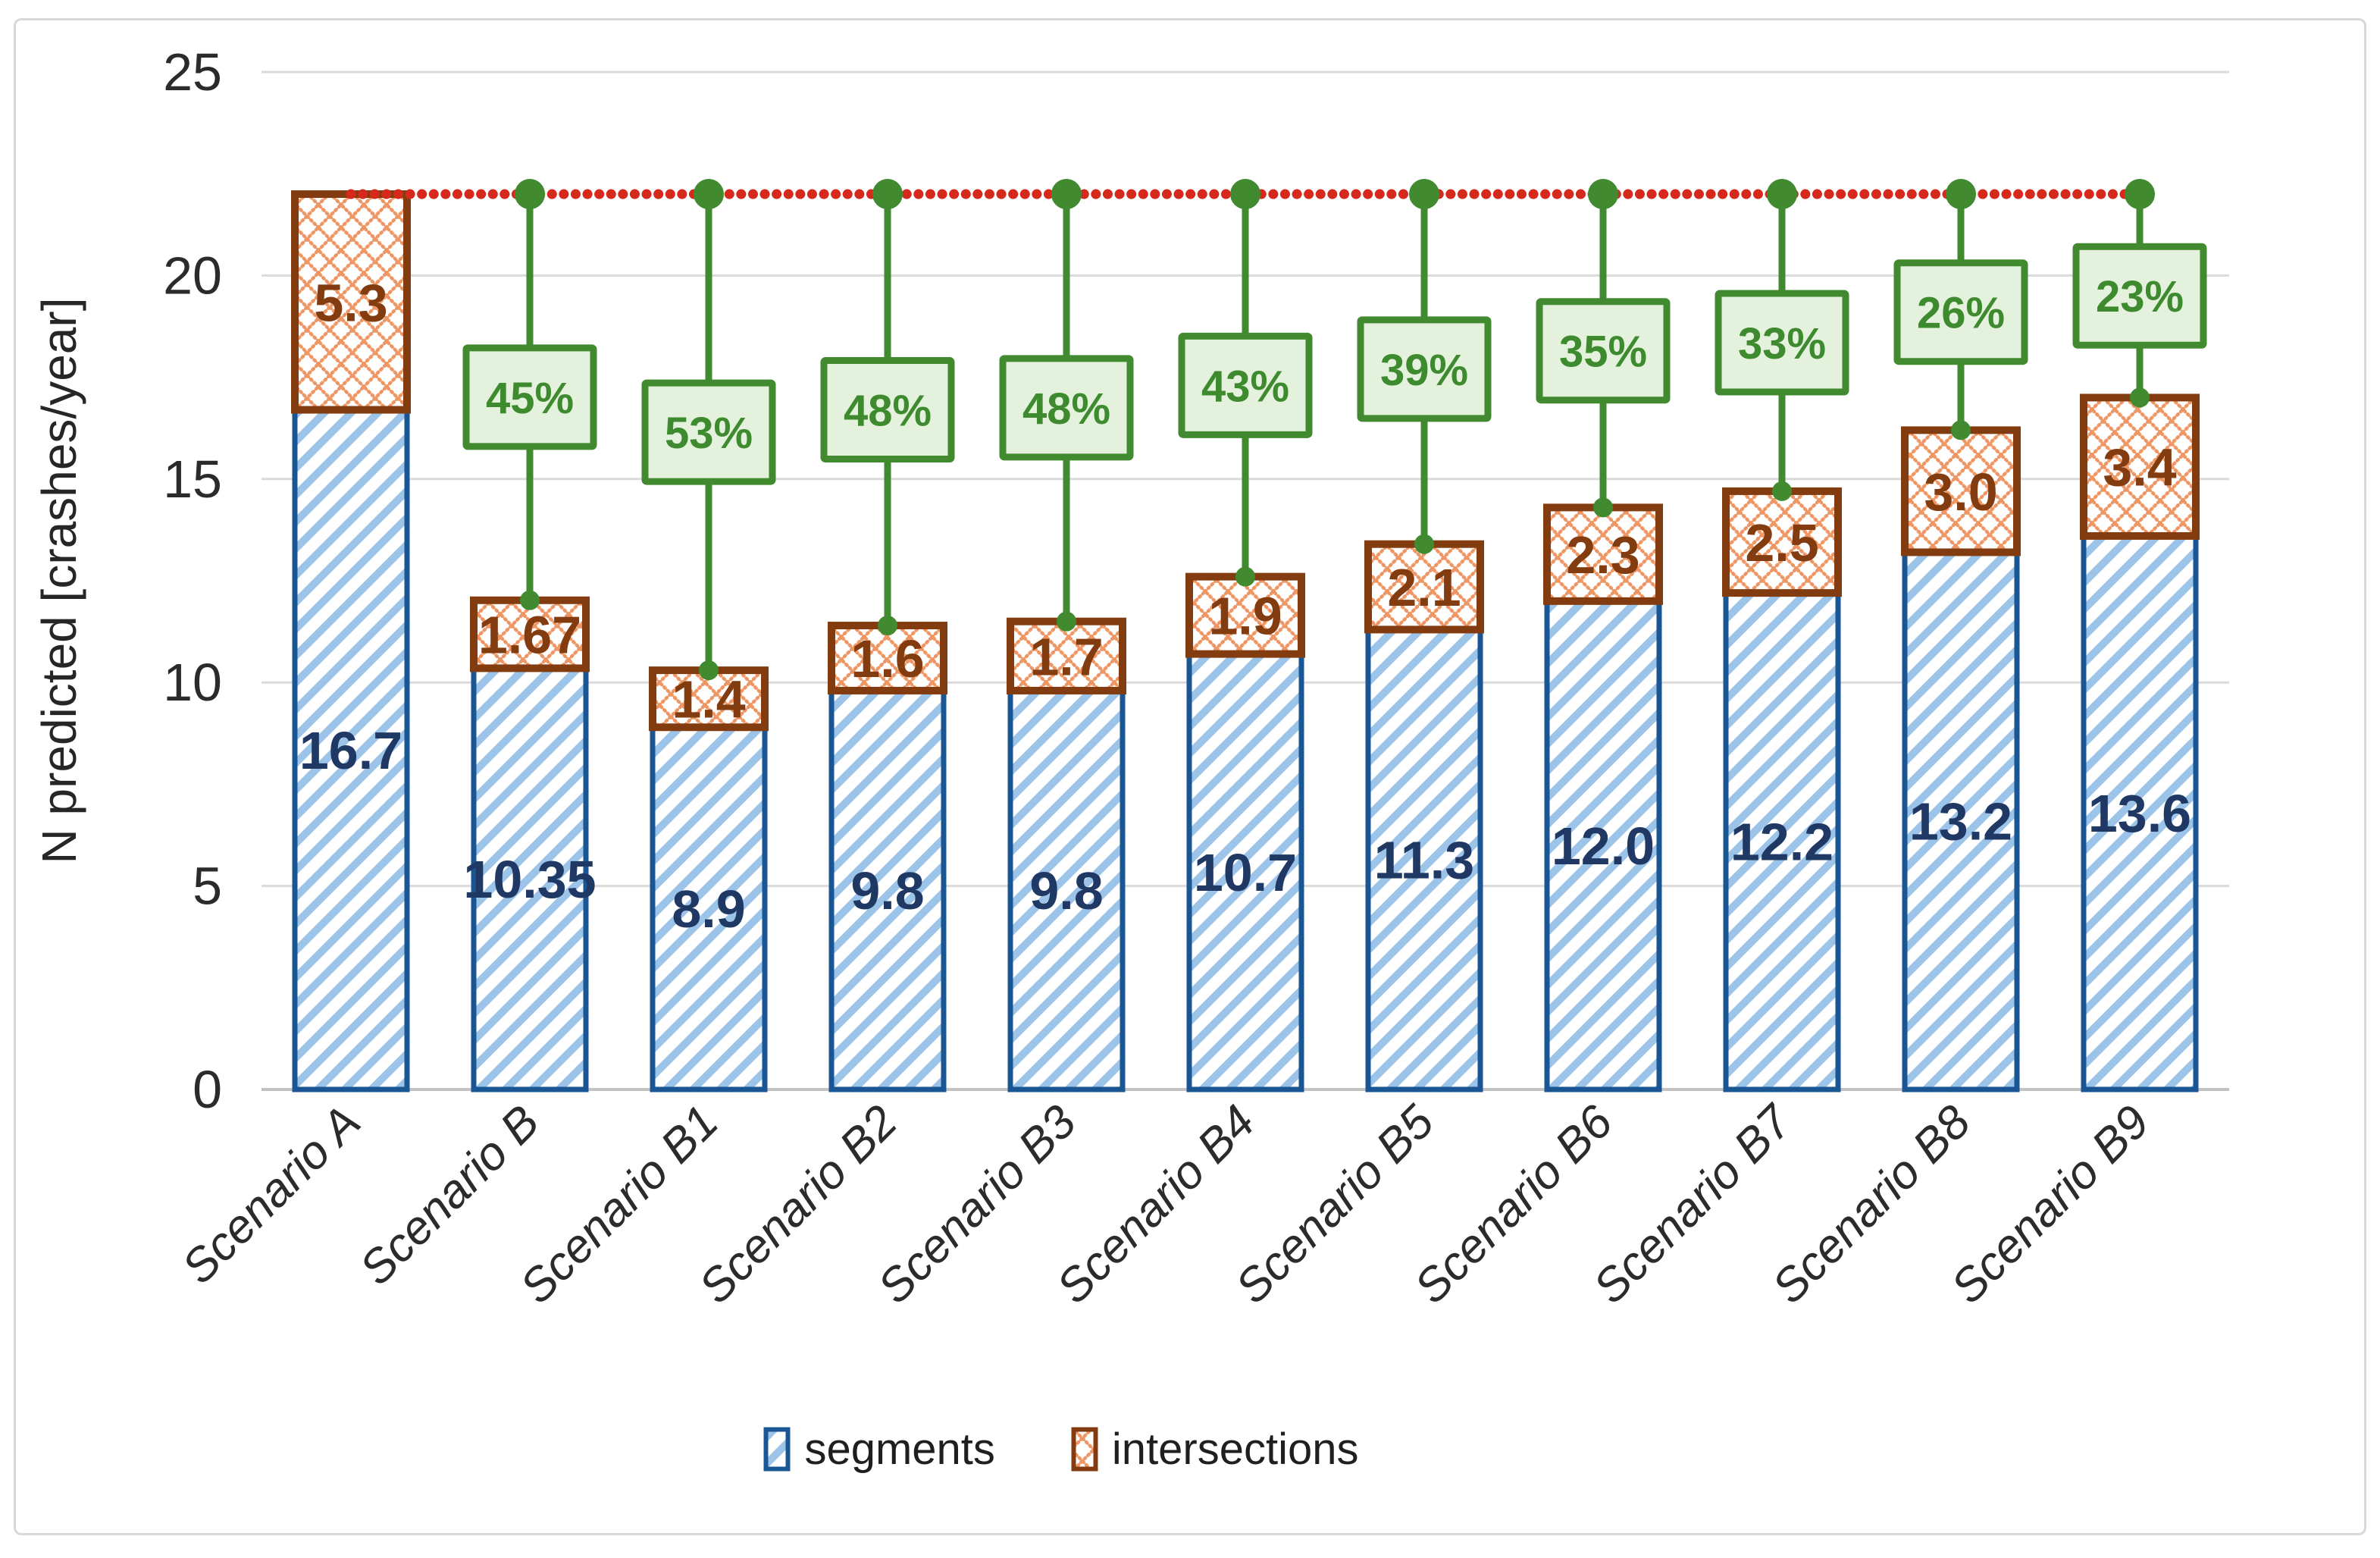 The height and width of the screenshot is (1558, 2380). What do you see at coordinates (2140, 813) in the screenshot?
I see `label-scenario-b9-segments: 13.6` at bounding box center [2140, 813].